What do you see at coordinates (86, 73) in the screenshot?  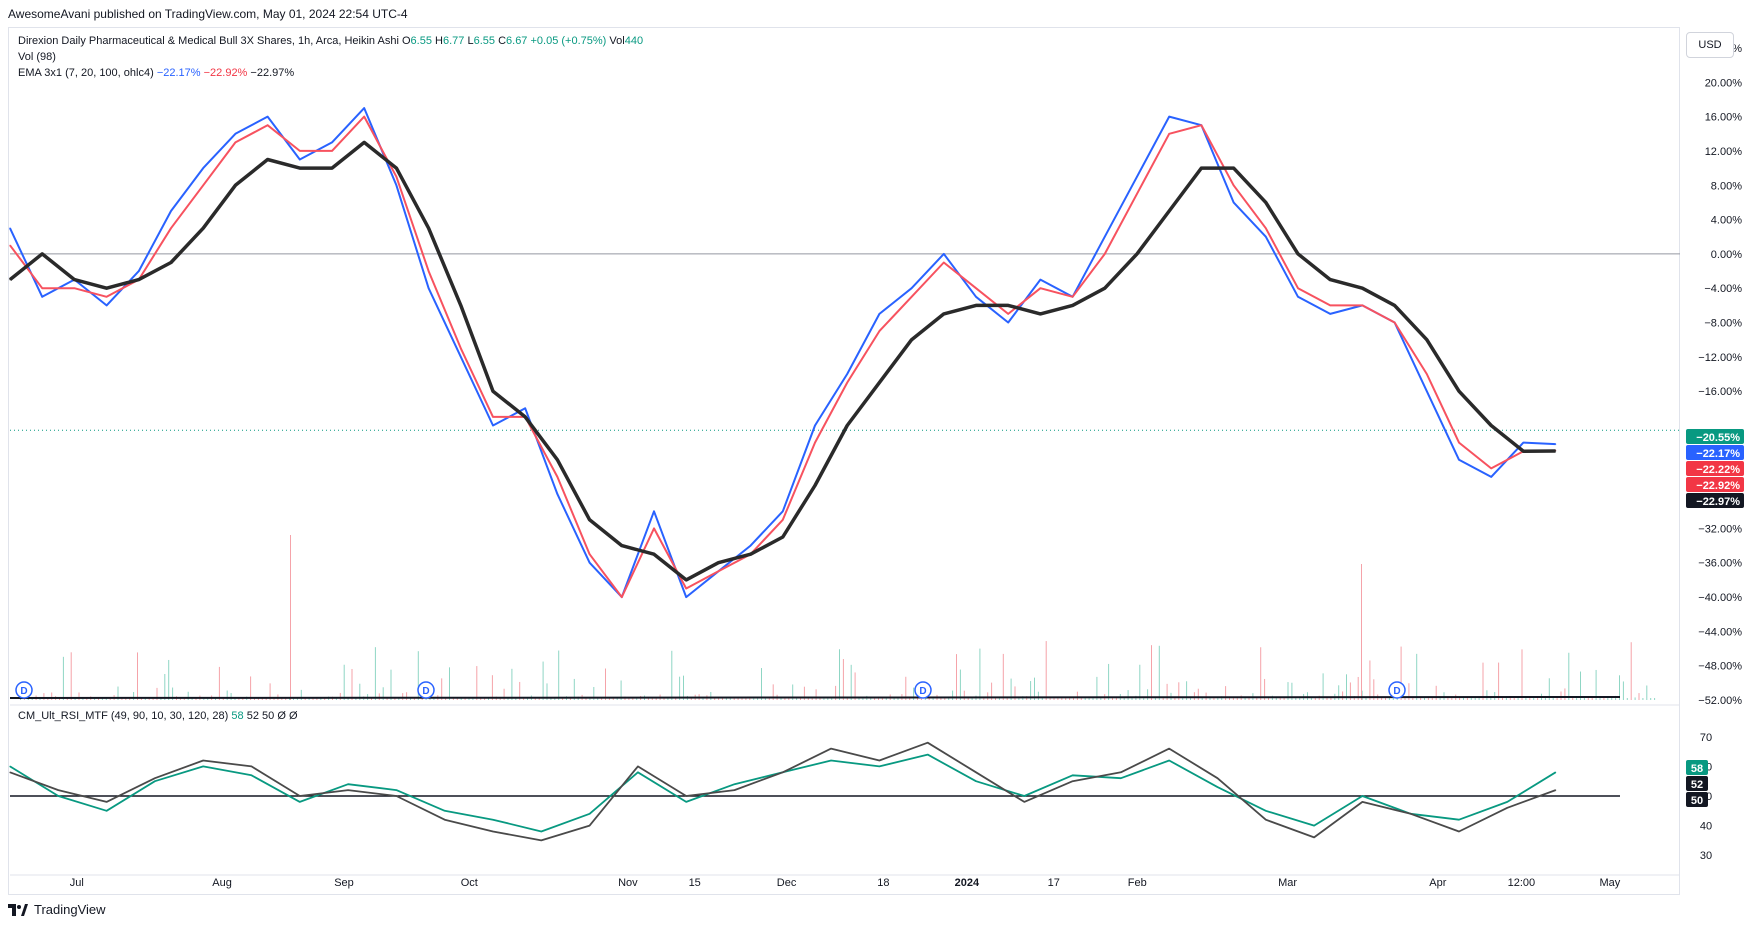 I see `ema-indicator-label: EMA 3x1 (7, 20, 100, ohlc4)` at bounding box center [86, 73].